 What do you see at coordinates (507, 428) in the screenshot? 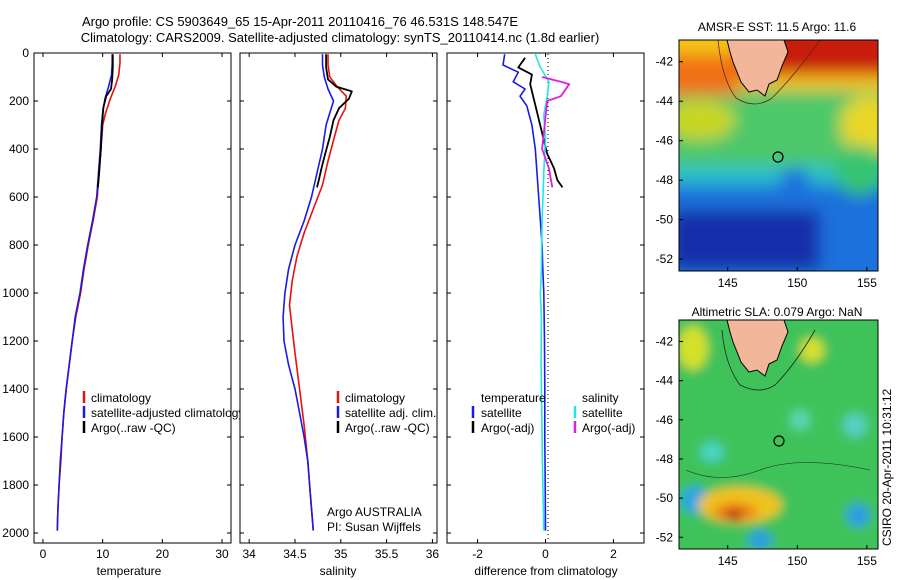
I see `legend-item-temp-argo: Argo(-adj)` at bounding box center [507, 428].